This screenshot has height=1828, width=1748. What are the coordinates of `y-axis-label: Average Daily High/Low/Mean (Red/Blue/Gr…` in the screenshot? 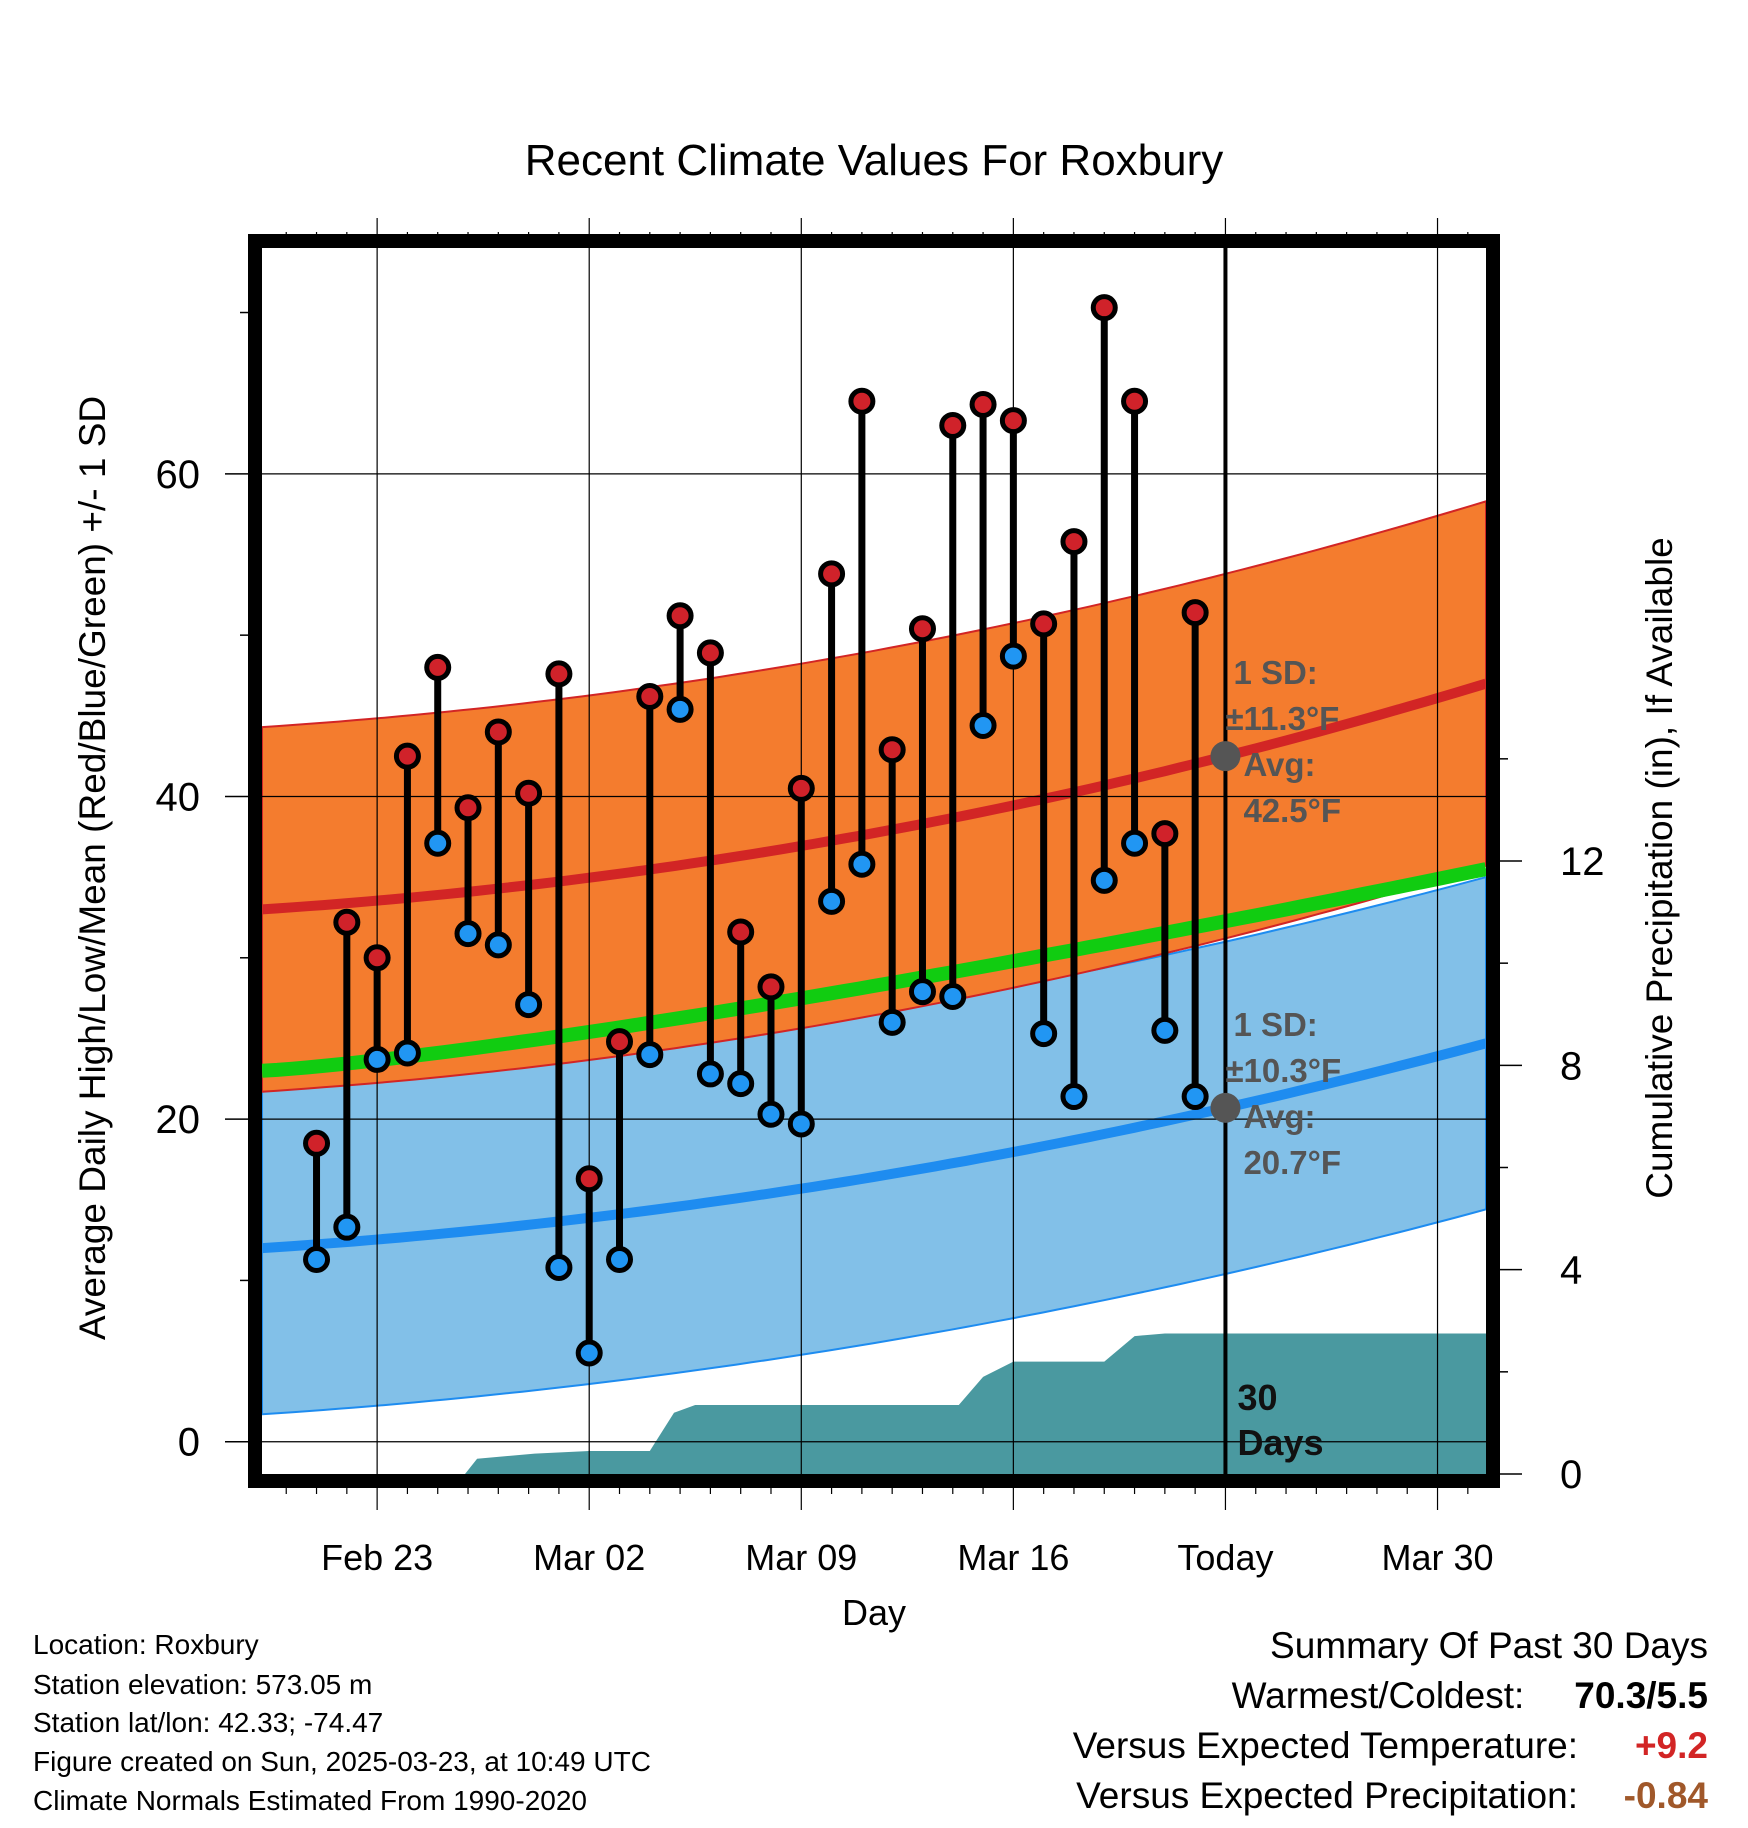 It's located at (92, 868).